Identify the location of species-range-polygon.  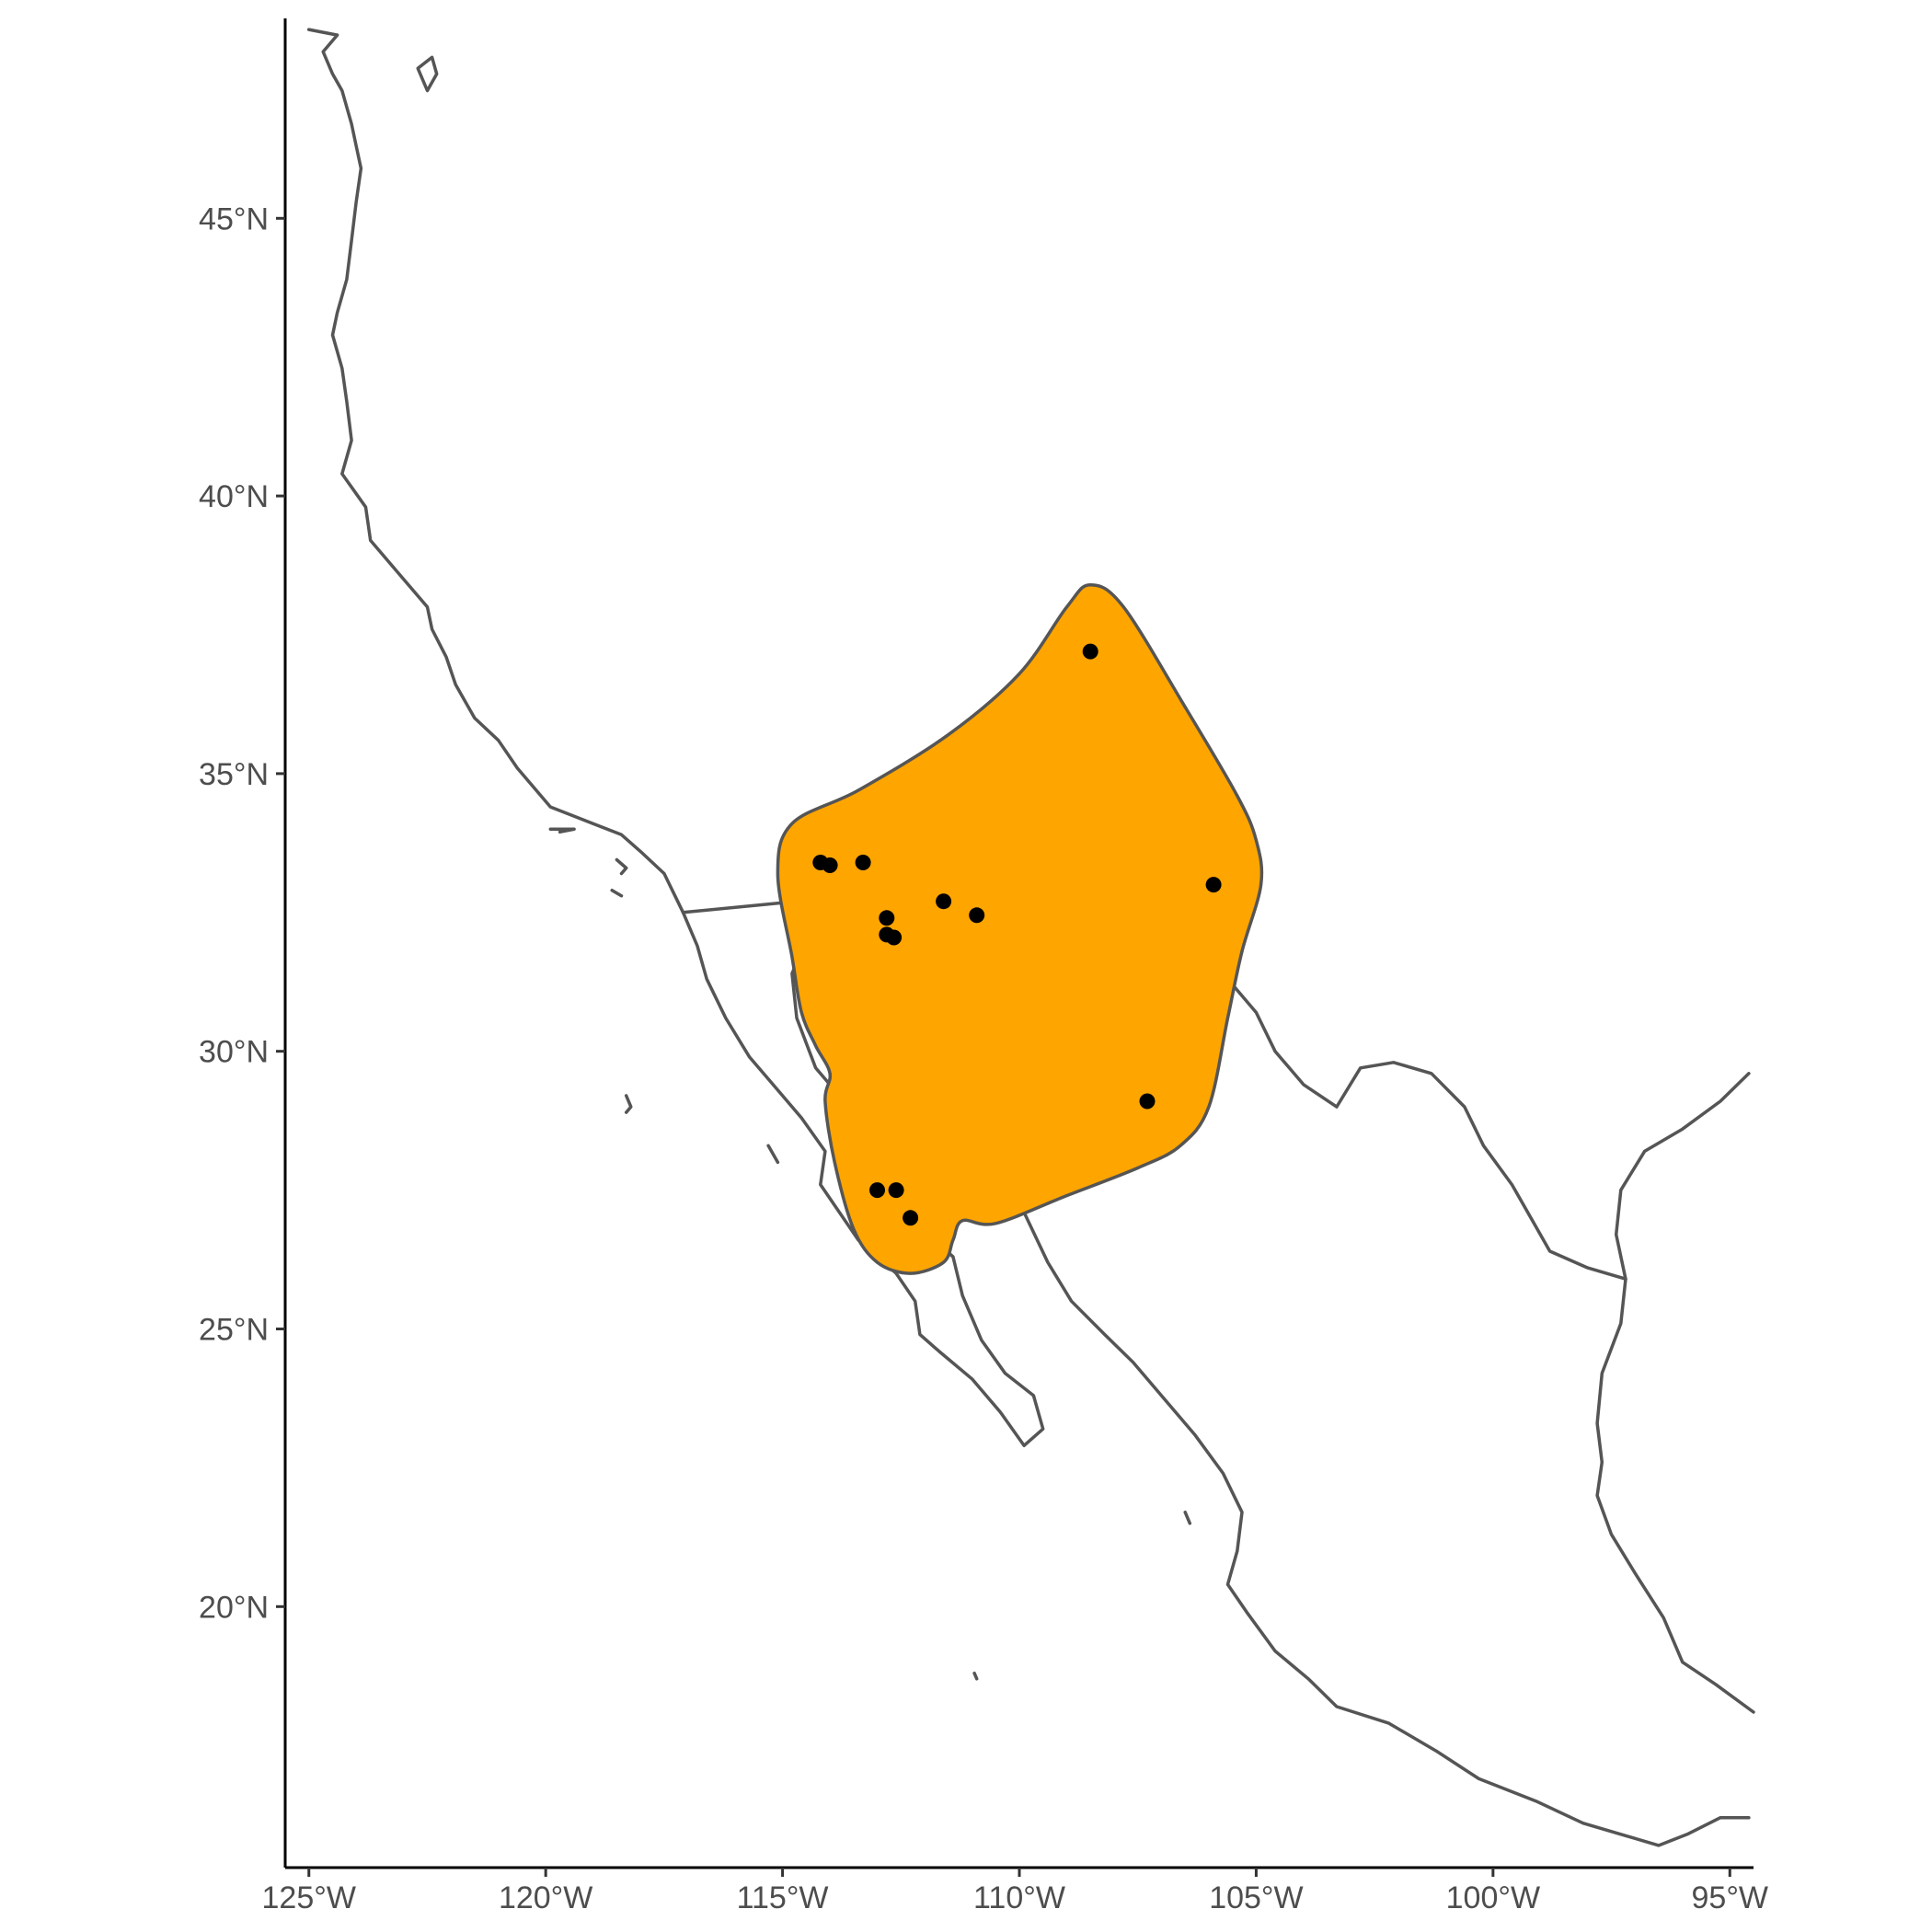
(1020, 928).